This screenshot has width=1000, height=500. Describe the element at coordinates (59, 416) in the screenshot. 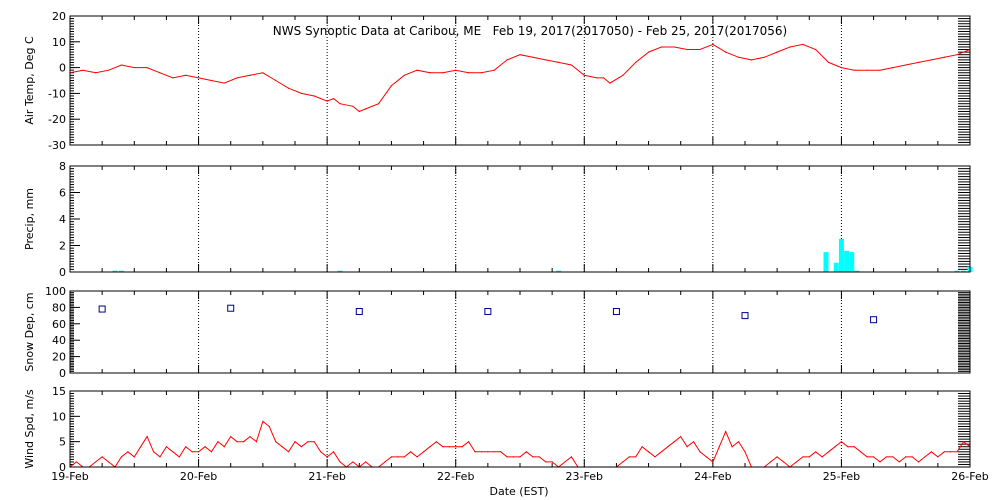

I see `wind-speed-y-tick-label: 10` at that location.